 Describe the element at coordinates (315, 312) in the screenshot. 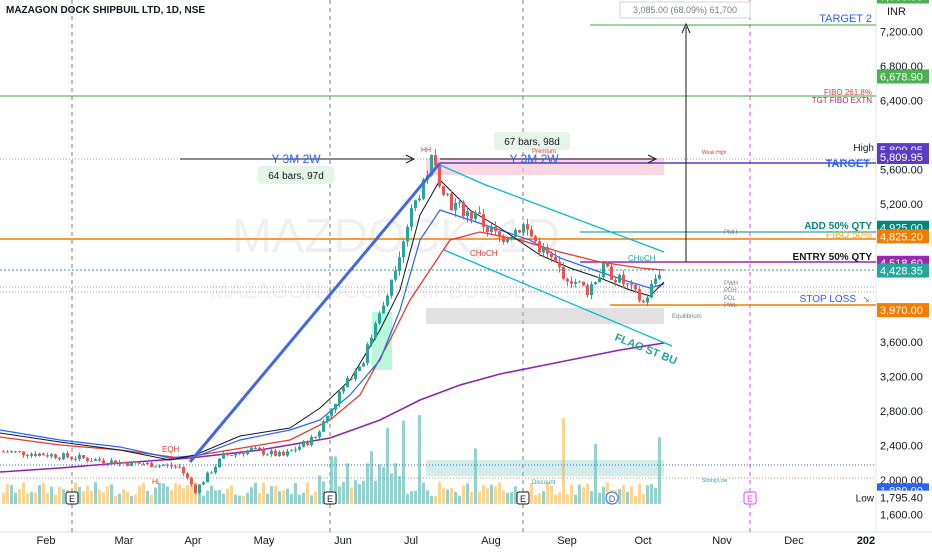

I see `impulse-trendline` at that location.